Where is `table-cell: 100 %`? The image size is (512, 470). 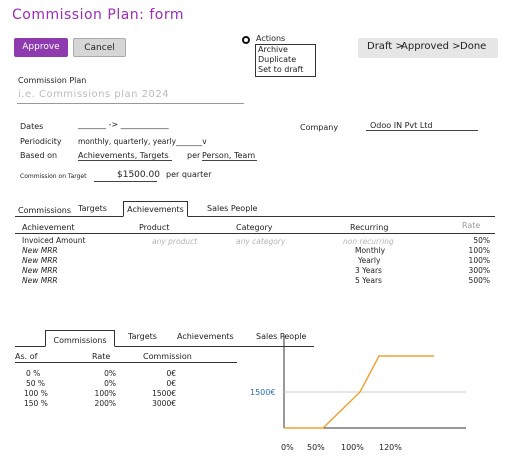
table-cell: 100 % is located at coordinates (36, 393).